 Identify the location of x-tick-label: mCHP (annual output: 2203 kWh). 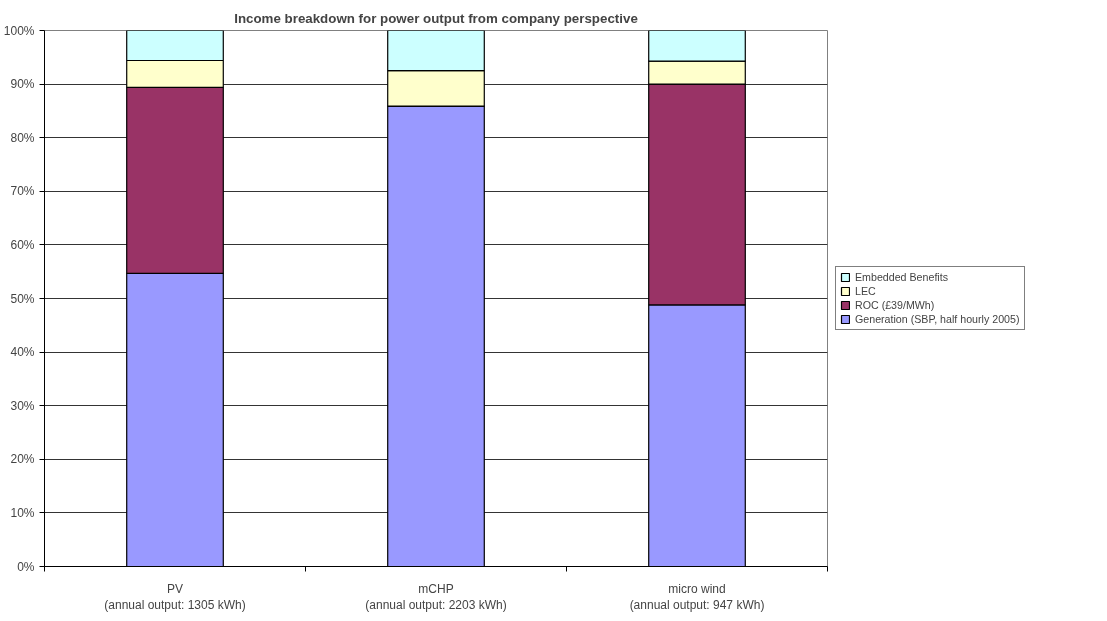
(436, 597).